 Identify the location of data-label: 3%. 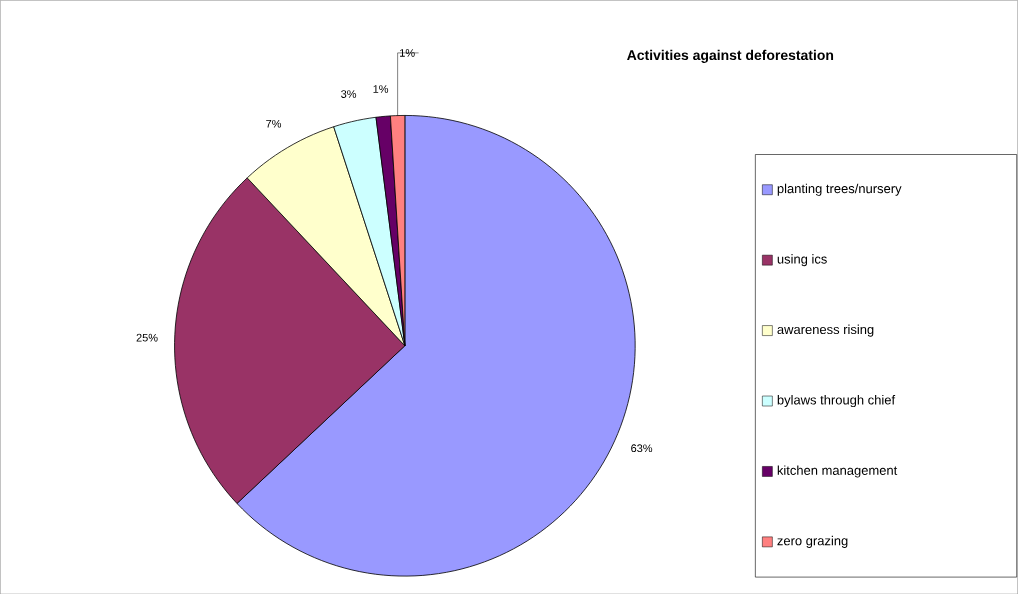
(349, 93).